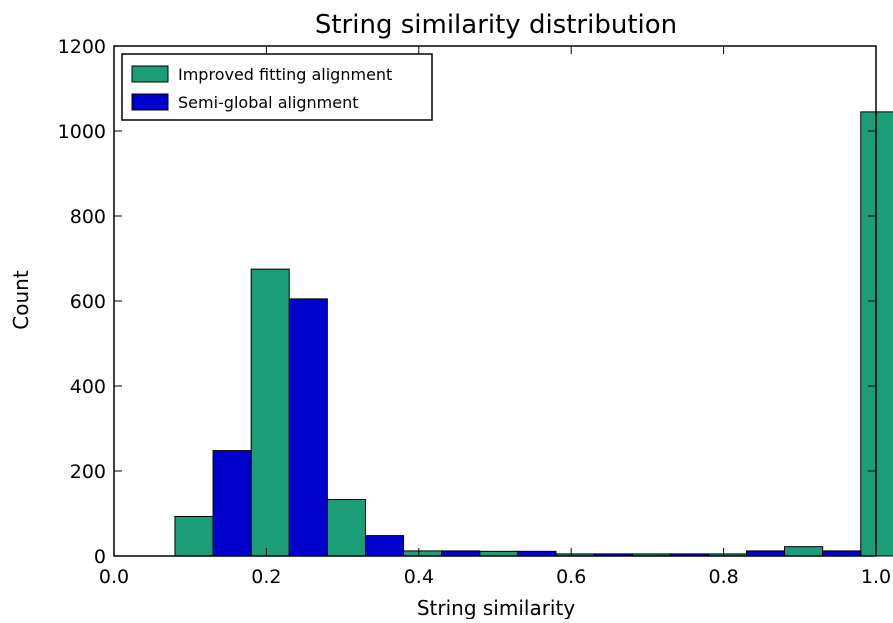 The image size is (893, 623). What do you see at coordinates (82, 132) in the screenshot?
I see `y-tick-label: 1000` at bounding box center [82, 132].